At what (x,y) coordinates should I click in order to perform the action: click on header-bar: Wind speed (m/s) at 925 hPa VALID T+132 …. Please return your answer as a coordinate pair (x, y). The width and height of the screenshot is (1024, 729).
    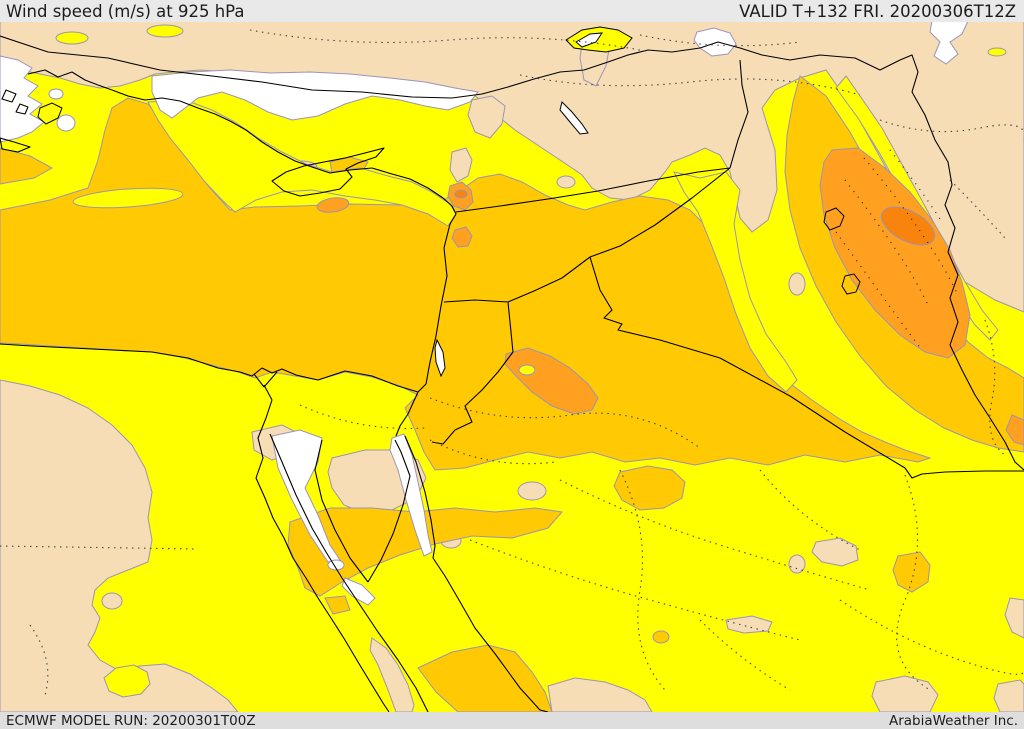
    Looking at the image, I should click on (512, 11).